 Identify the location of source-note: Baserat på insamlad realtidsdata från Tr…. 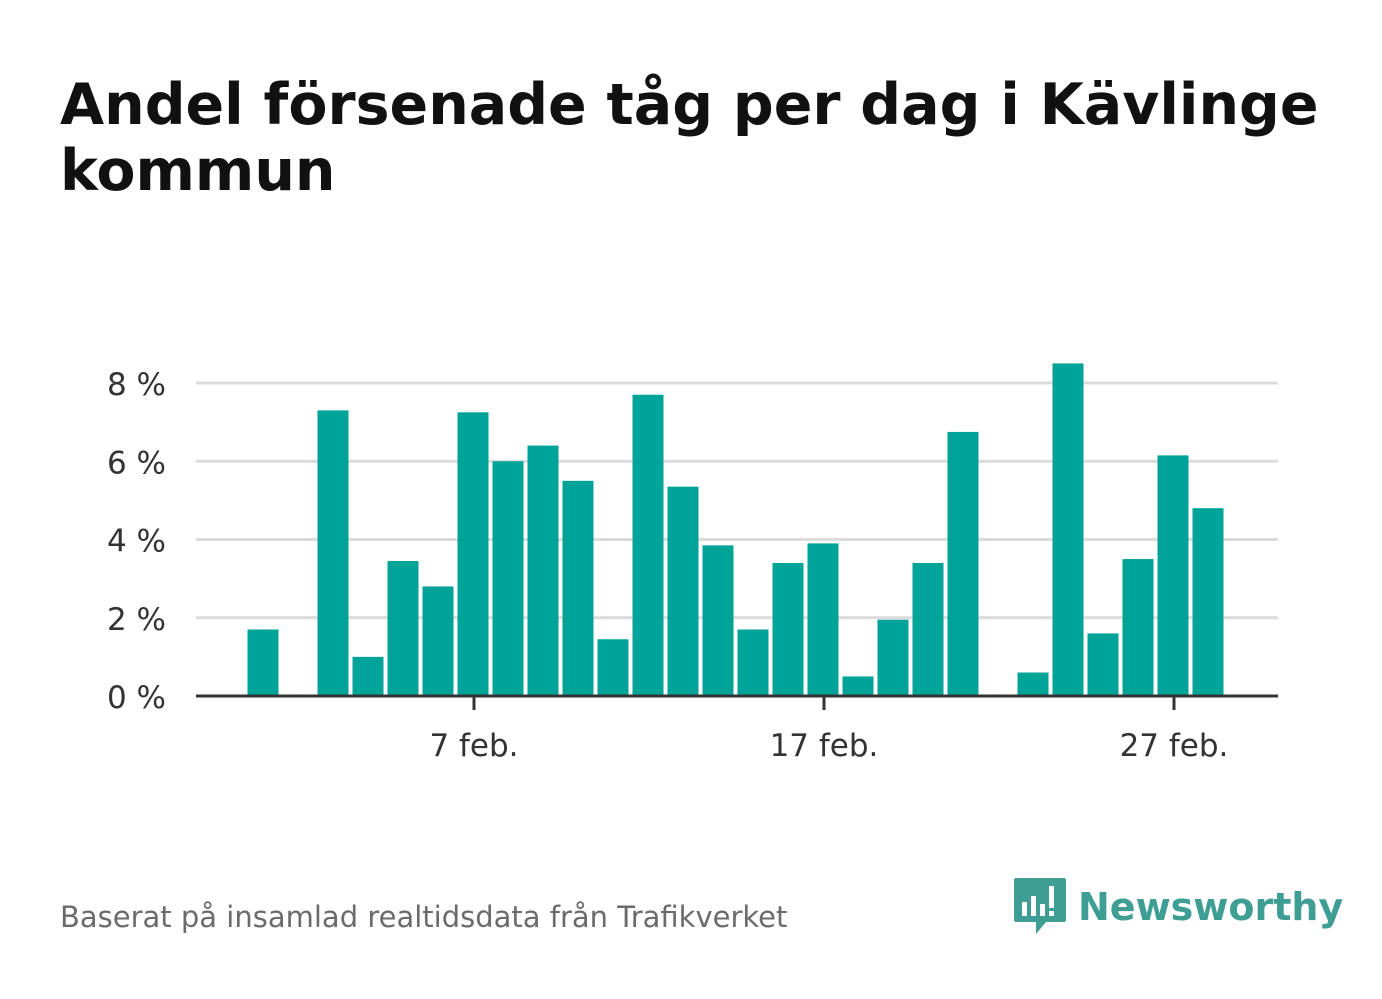
(424, 917).